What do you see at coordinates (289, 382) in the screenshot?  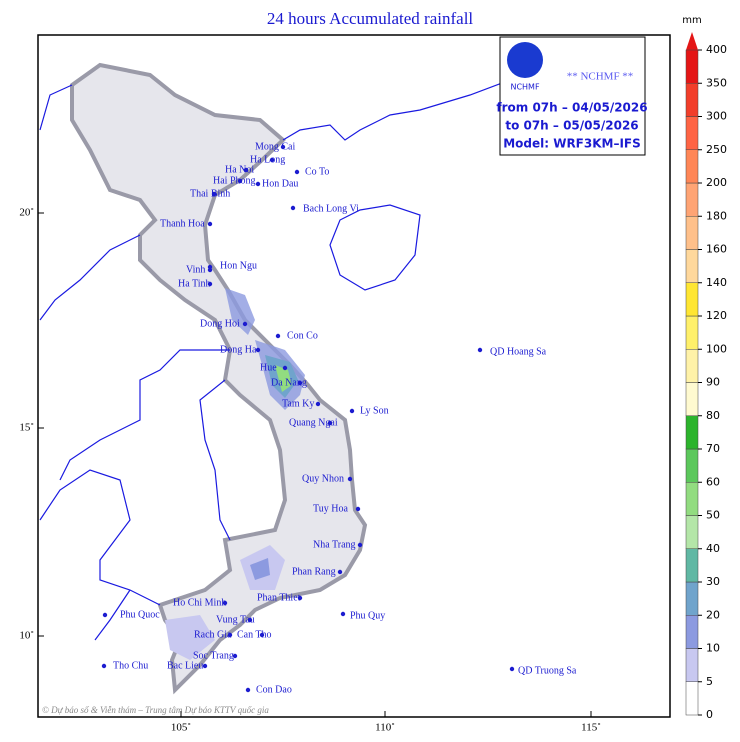 I see `place-label: Da Nang` at bounding box center [289, 382].